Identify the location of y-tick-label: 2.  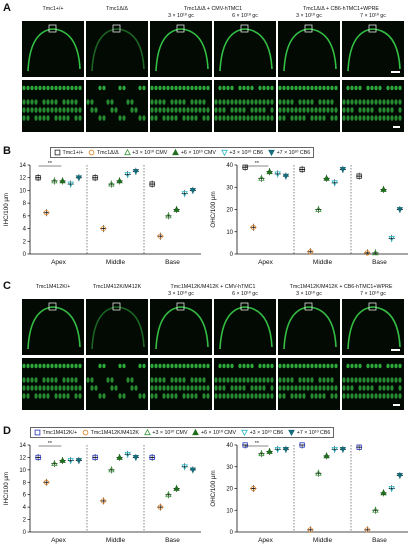
(25, 242).